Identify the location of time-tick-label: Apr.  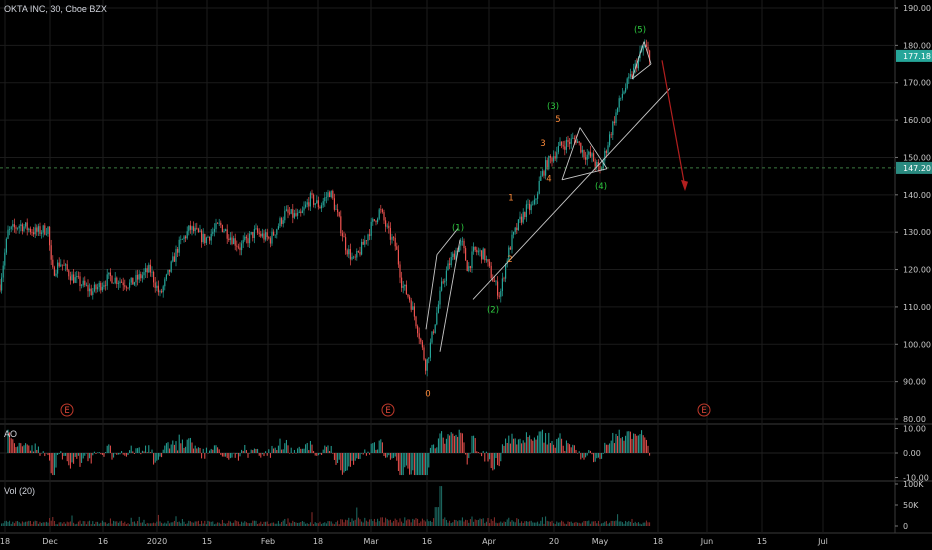
(489, 541).